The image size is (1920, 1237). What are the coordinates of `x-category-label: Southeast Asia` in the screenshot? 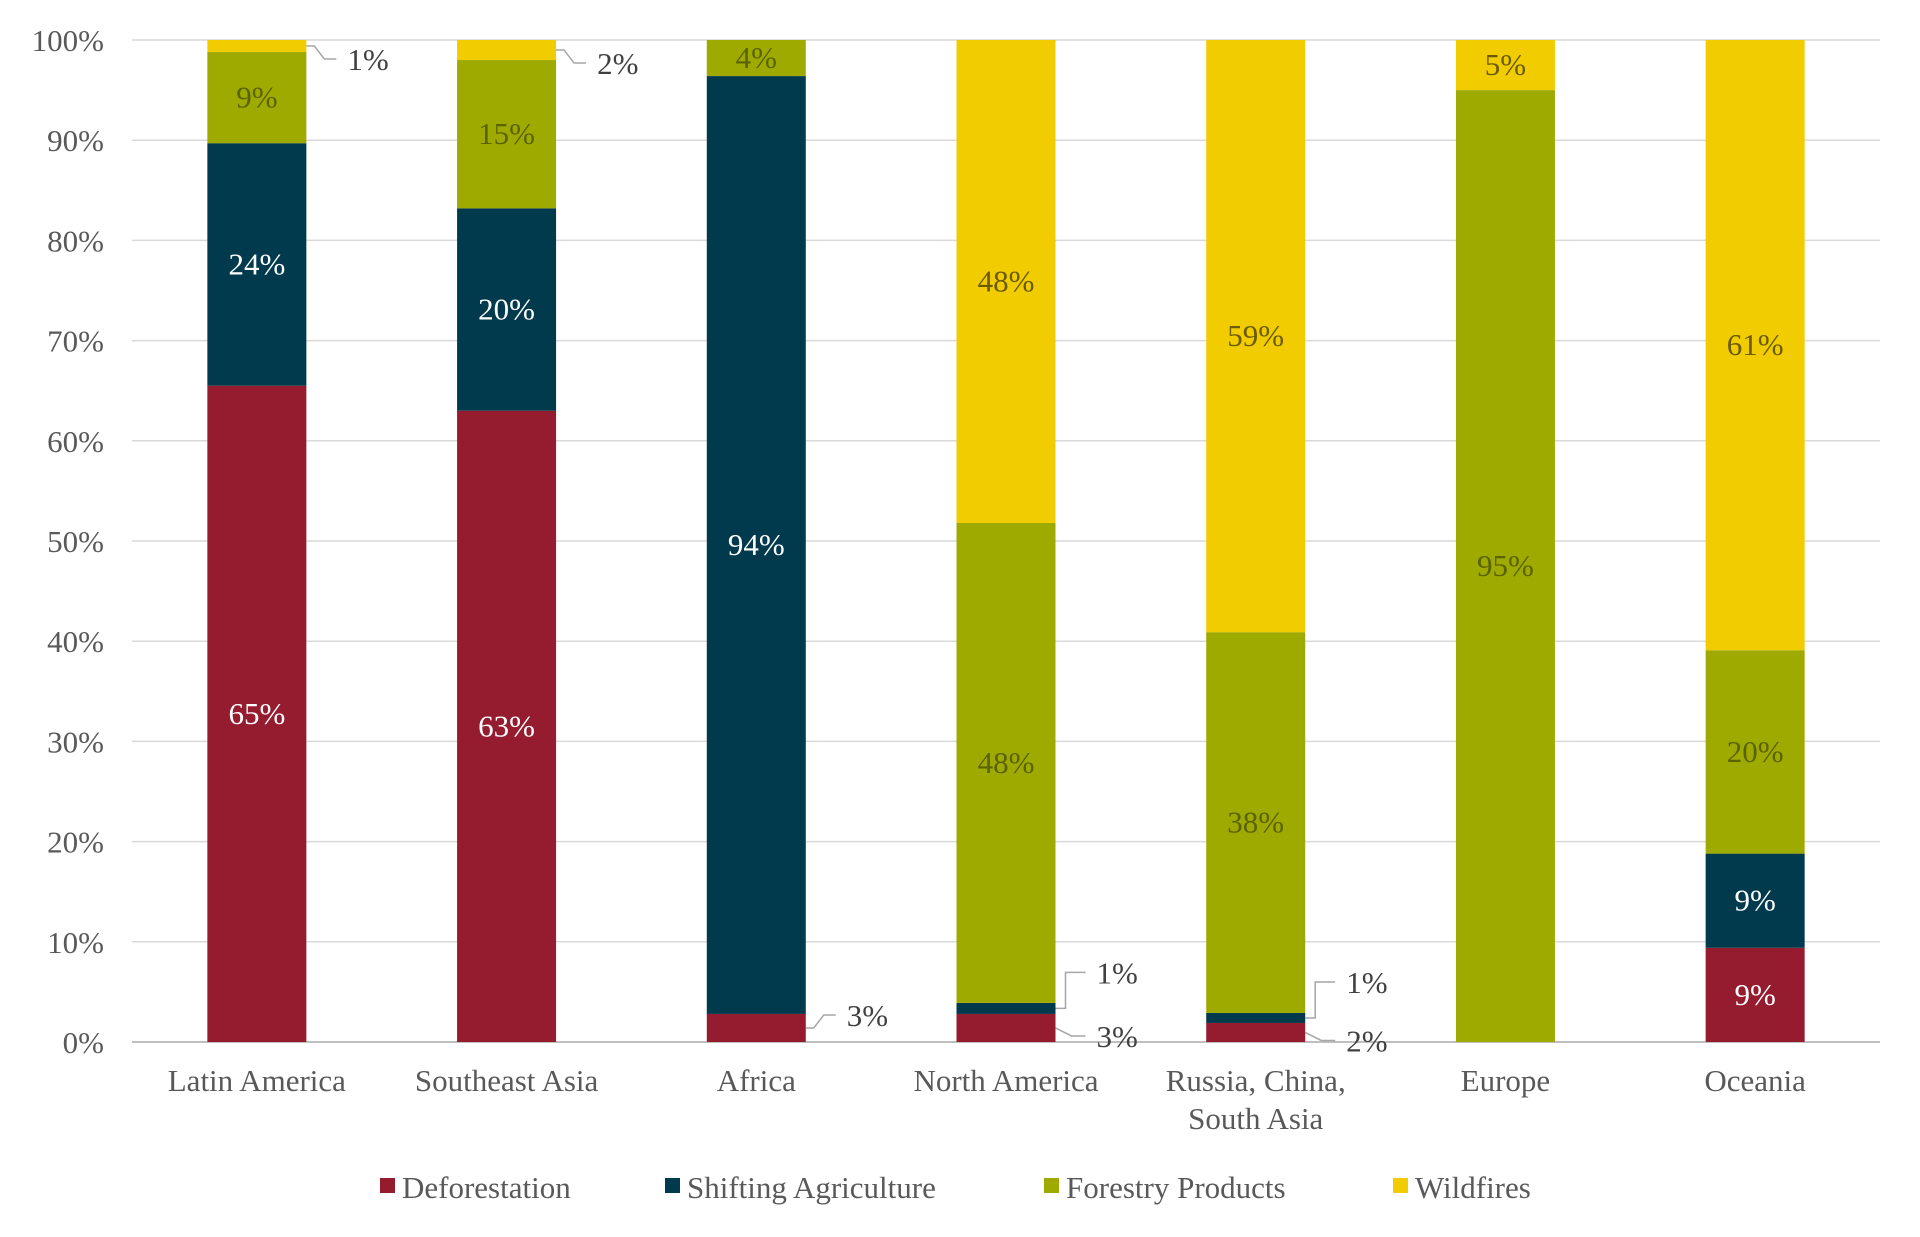 It's located at (507, 1080).